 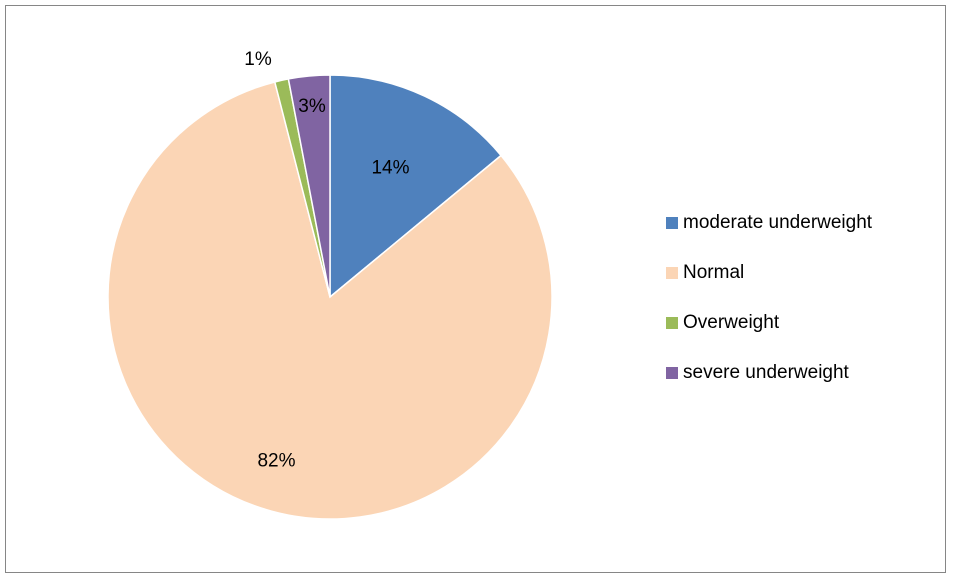 I want to click on data-label-normal: 82%, so click(x=276, y=461).